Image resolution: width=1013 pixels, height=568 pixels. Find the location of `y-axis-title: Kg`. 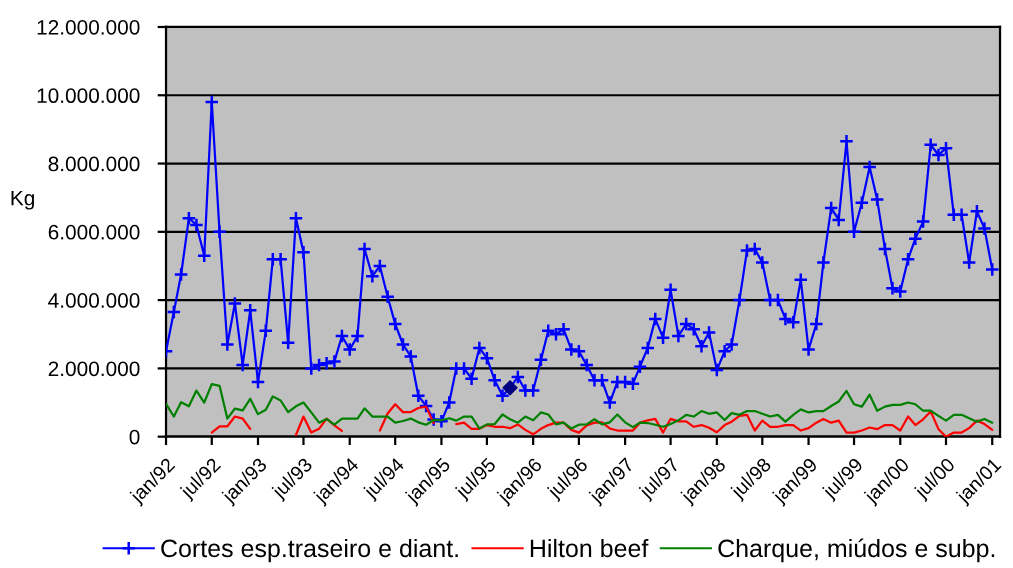

y-axis-title: Kg is located at coordinates (22, 200).